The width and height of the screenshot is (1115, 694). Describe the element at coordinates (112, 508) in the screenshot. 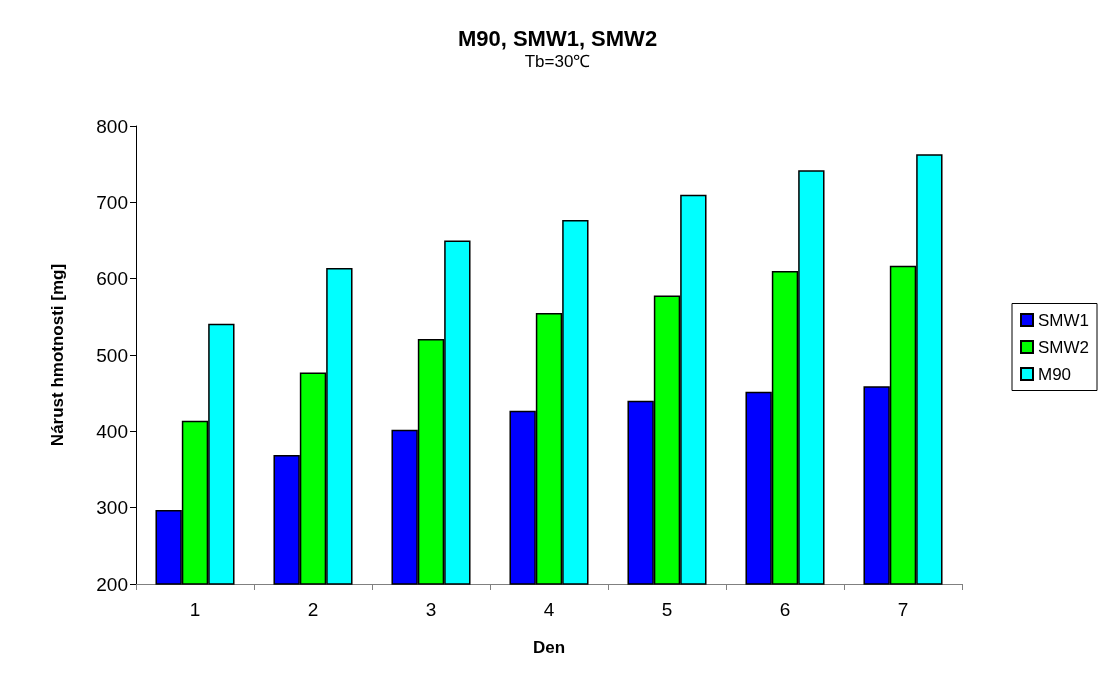

I see `y-tick-label: 300` at that location.